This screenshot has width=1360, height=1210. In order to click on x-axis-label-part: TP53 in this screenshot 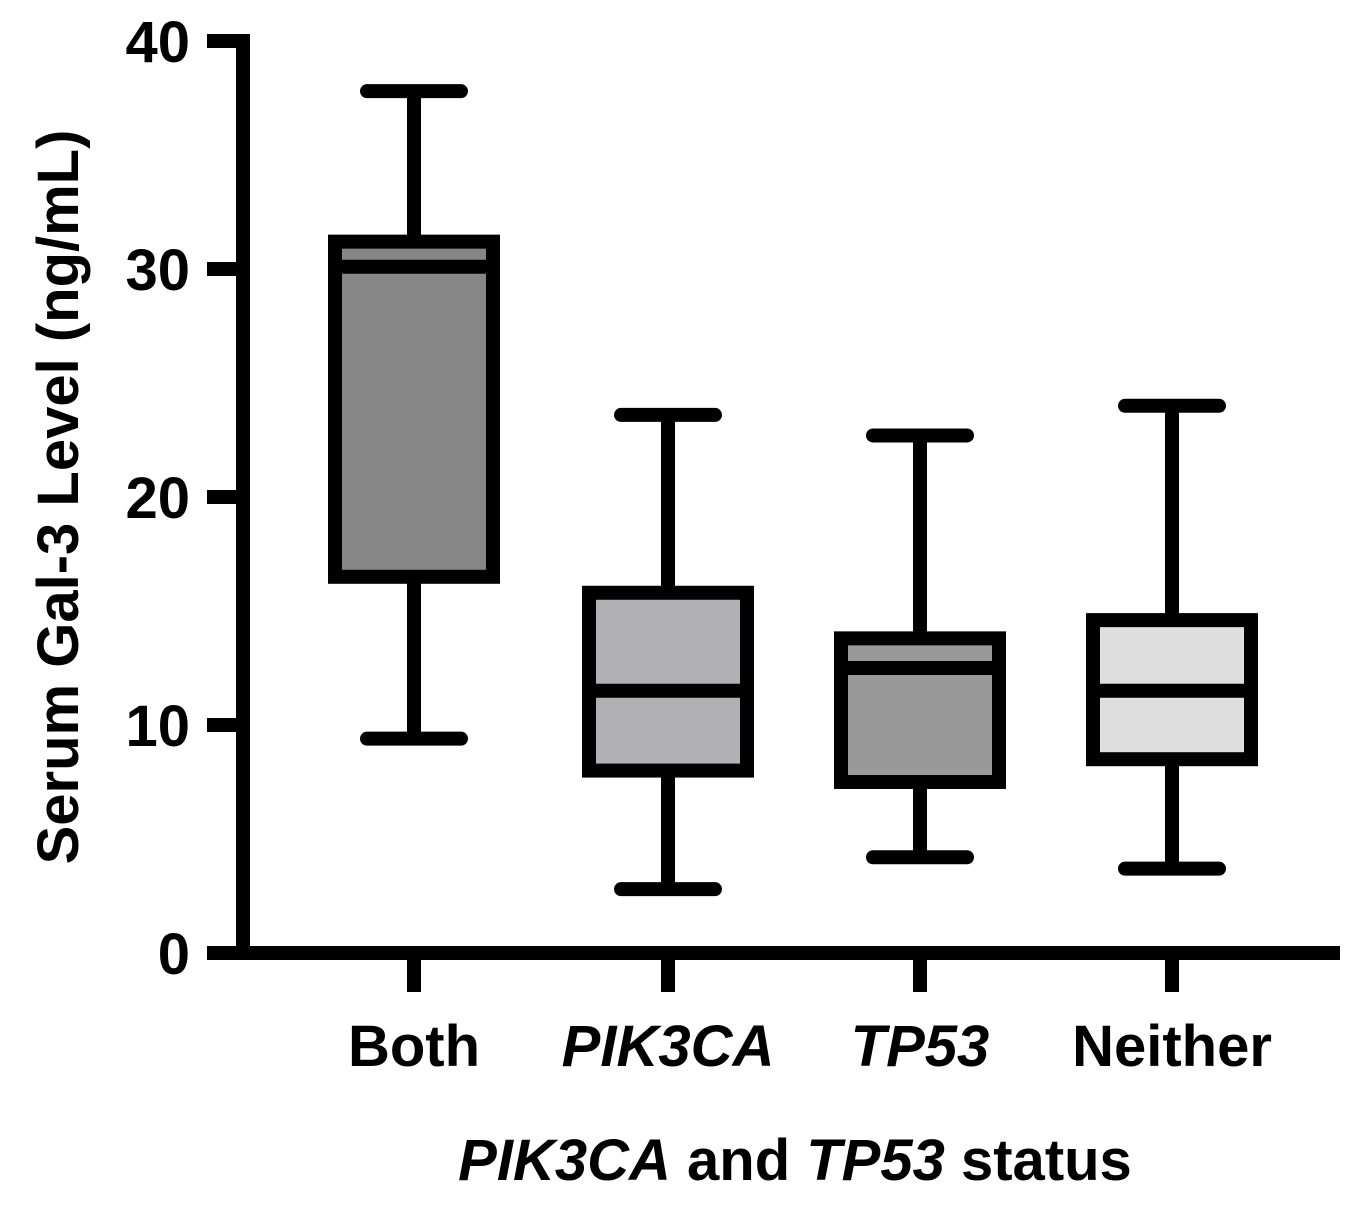, I will do `click(875, 1160)`.